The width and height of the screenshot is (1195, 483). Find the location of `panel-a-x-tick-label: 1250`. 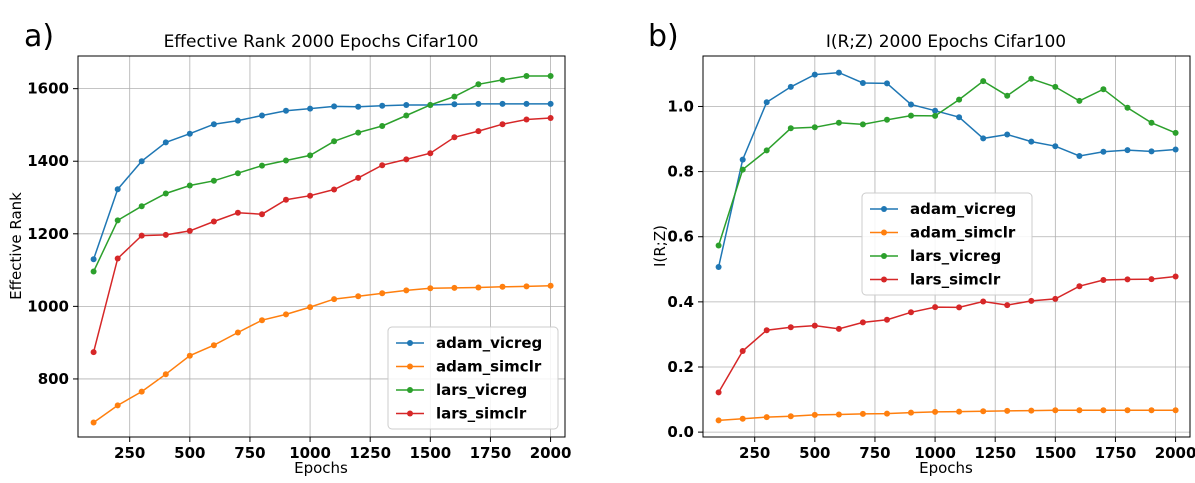

panel-a-x-tick-label: 1250 is located at coordinates (370, 453).